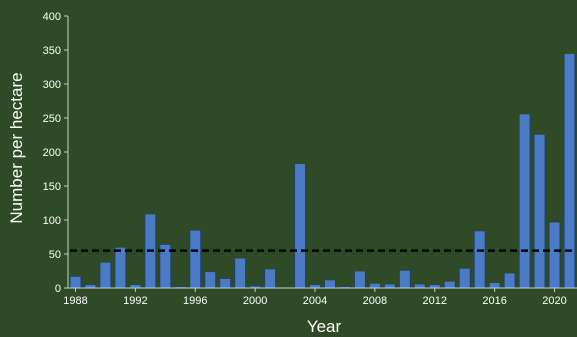 The height and width of the screenshot is (337, 577). I want to click on x-axis-title: Year, so click(324, 326).